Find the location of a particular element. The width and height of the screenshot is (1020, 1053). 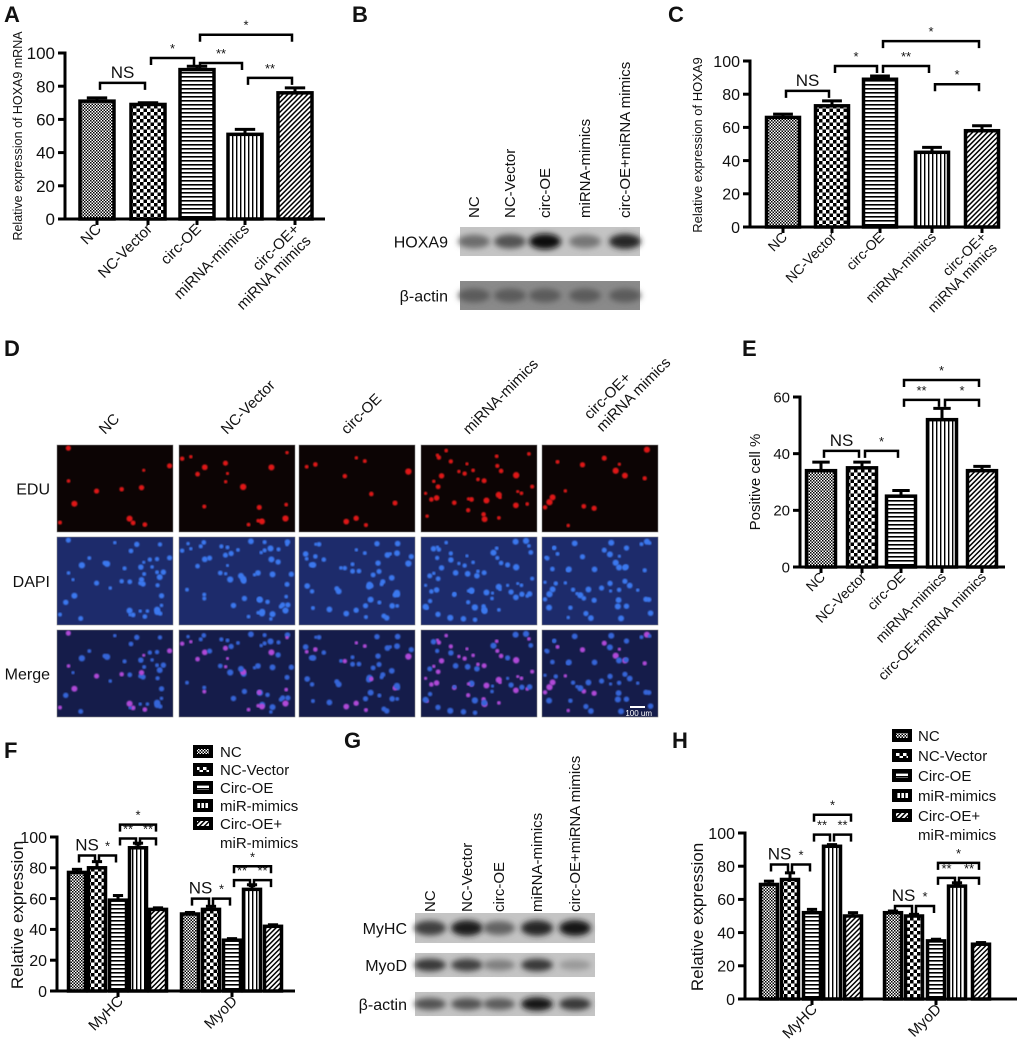

significance-label: NS is located at coordinates (780, 854).